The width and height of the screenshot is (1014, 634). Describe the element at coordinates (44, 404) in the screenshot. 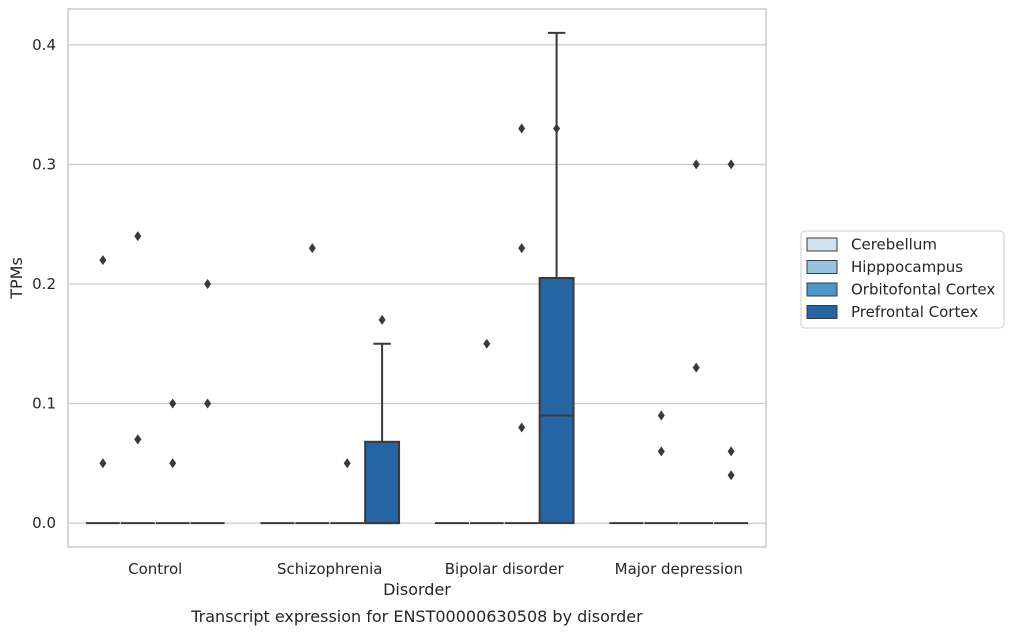

I see `y-tick-label: 0.1` at that location.